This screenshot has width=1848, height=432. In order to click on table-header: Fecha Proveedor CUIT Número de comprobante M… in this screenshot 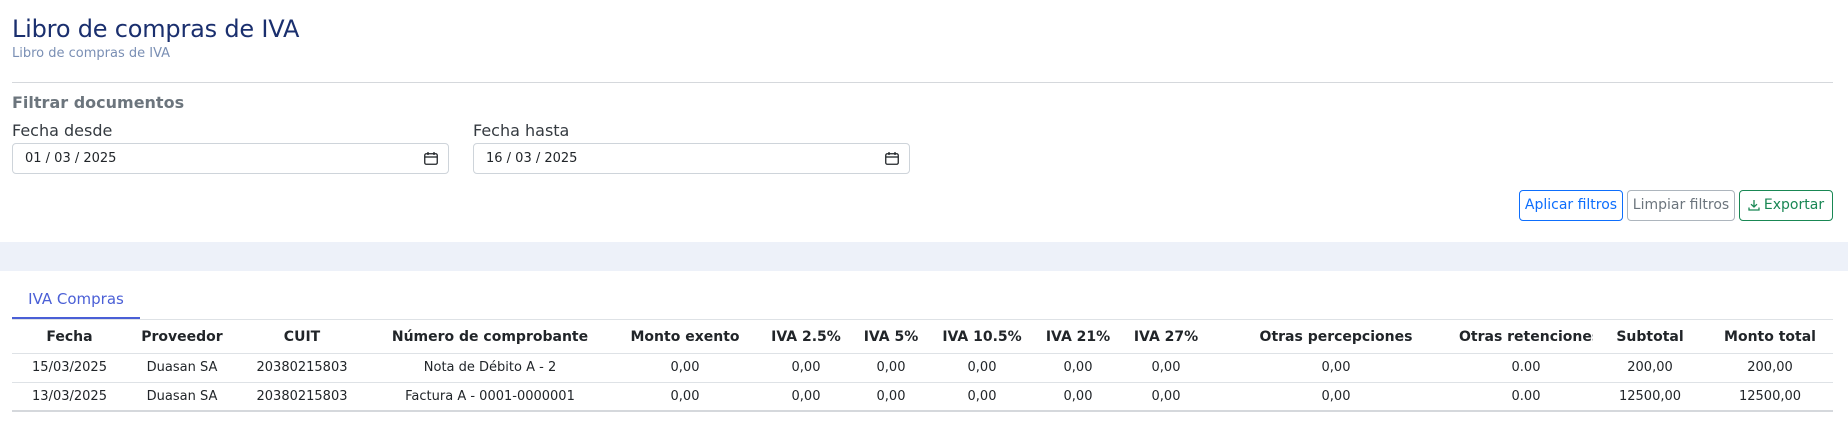, I will do `click(922, 338)`.